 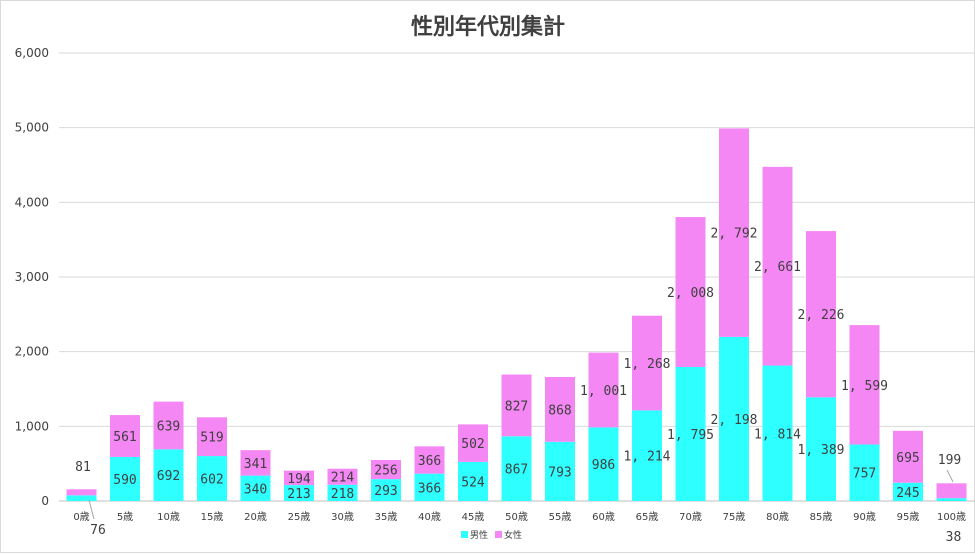 What do you see at coordinates (32, 352) in the screenshot?
I see `y-tick-label: 2,000` at bounding box center [32, 352].